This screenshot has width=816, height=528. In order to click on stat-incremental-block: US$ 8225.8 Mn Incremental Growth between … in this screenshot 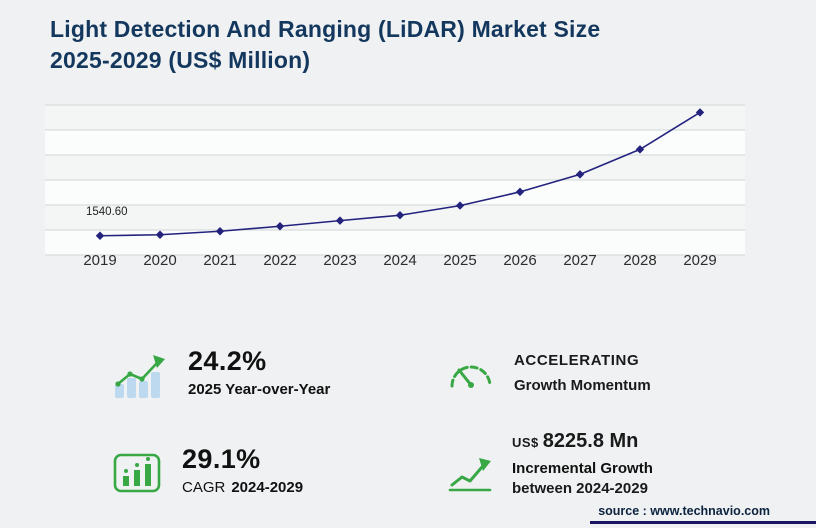, I will do `click(550, 464)`.